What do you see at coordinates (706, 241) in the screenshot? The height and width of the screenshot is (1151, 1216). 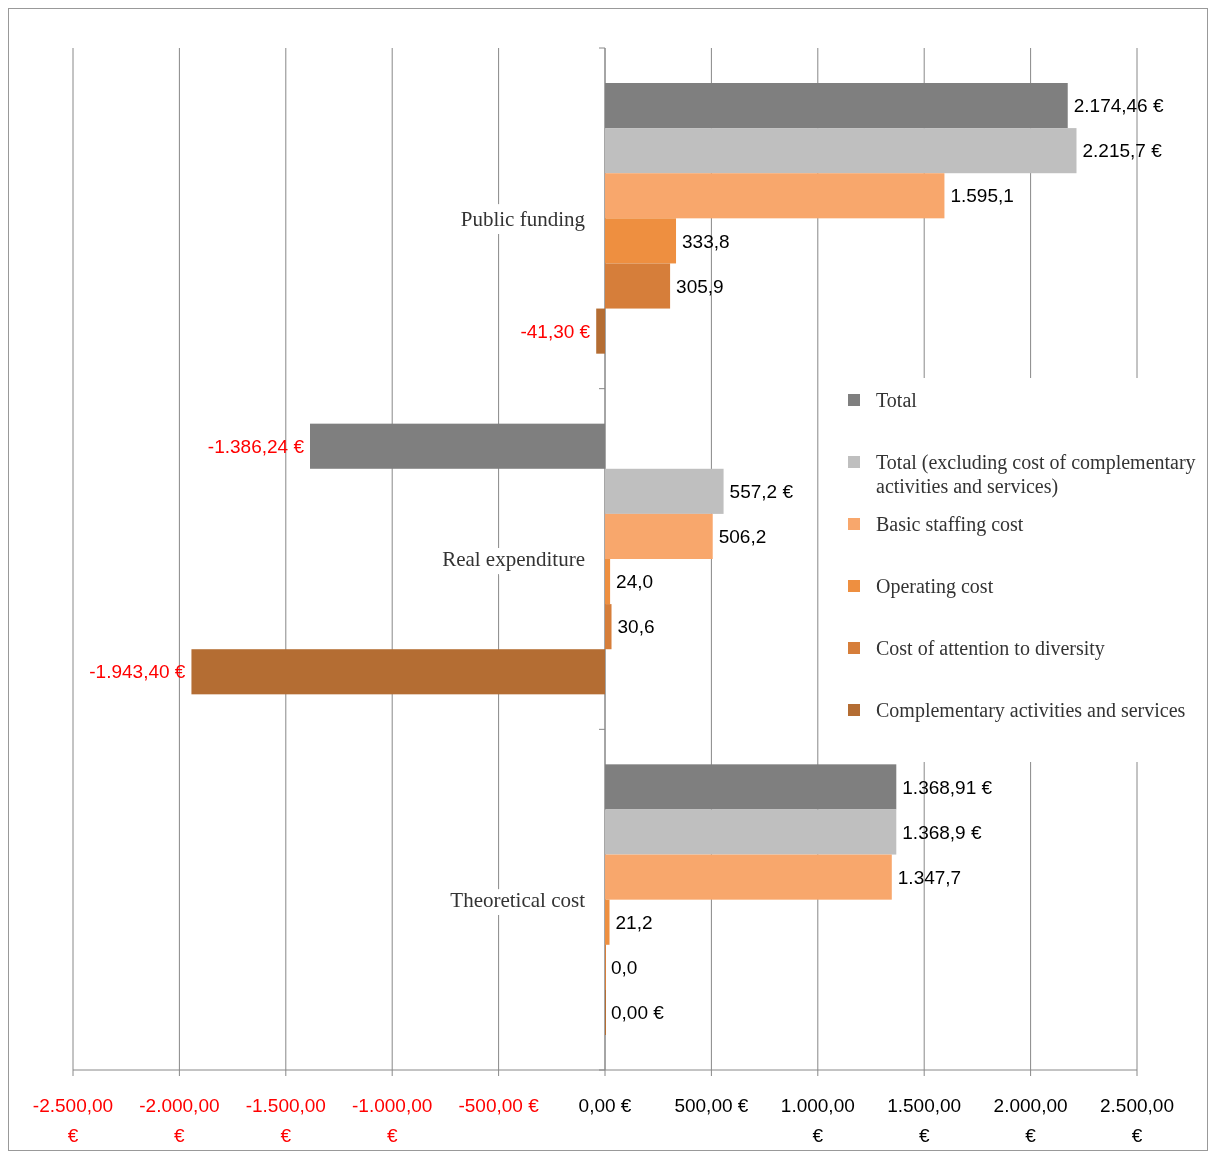 I see `data-label: 333,8` at bounding box center [706, 241].